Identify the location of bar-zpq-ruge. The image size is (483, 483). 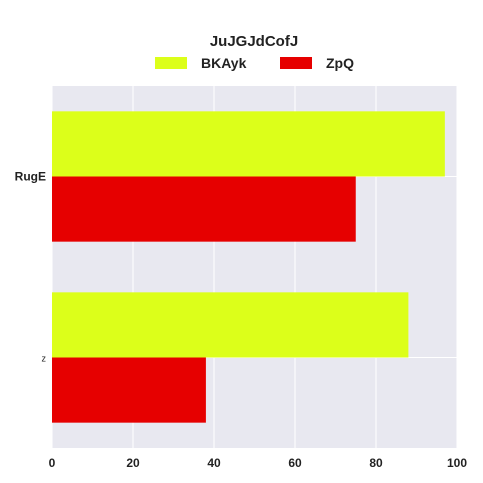
(204, 209).